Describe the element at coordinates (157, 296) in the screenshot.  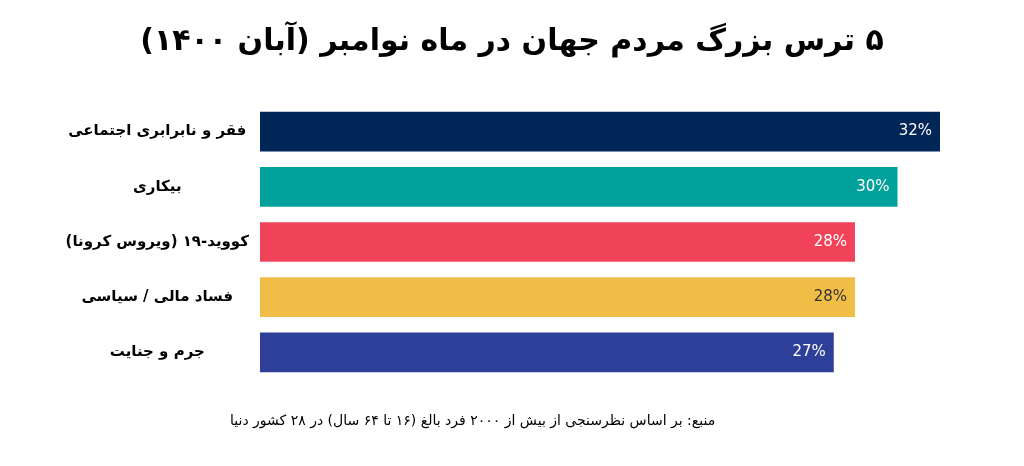
I see `y-tick-label: فساد مالی / سیاسی` at that location.